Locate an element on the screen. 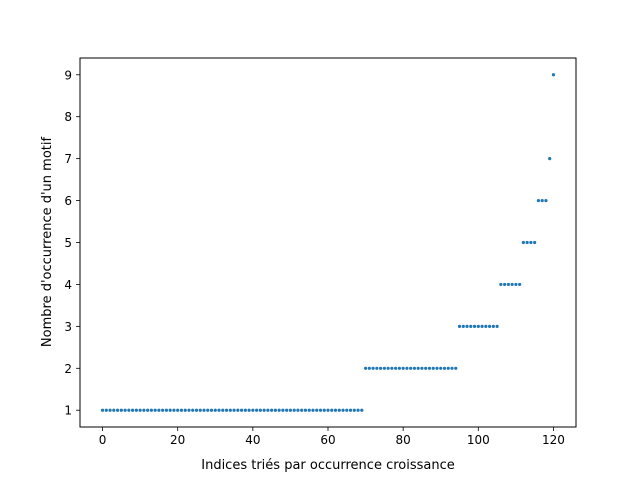 The height and width of the screenshot is (484, 640). x-tick-label-120: 120 is located at coordinates (553, 440).